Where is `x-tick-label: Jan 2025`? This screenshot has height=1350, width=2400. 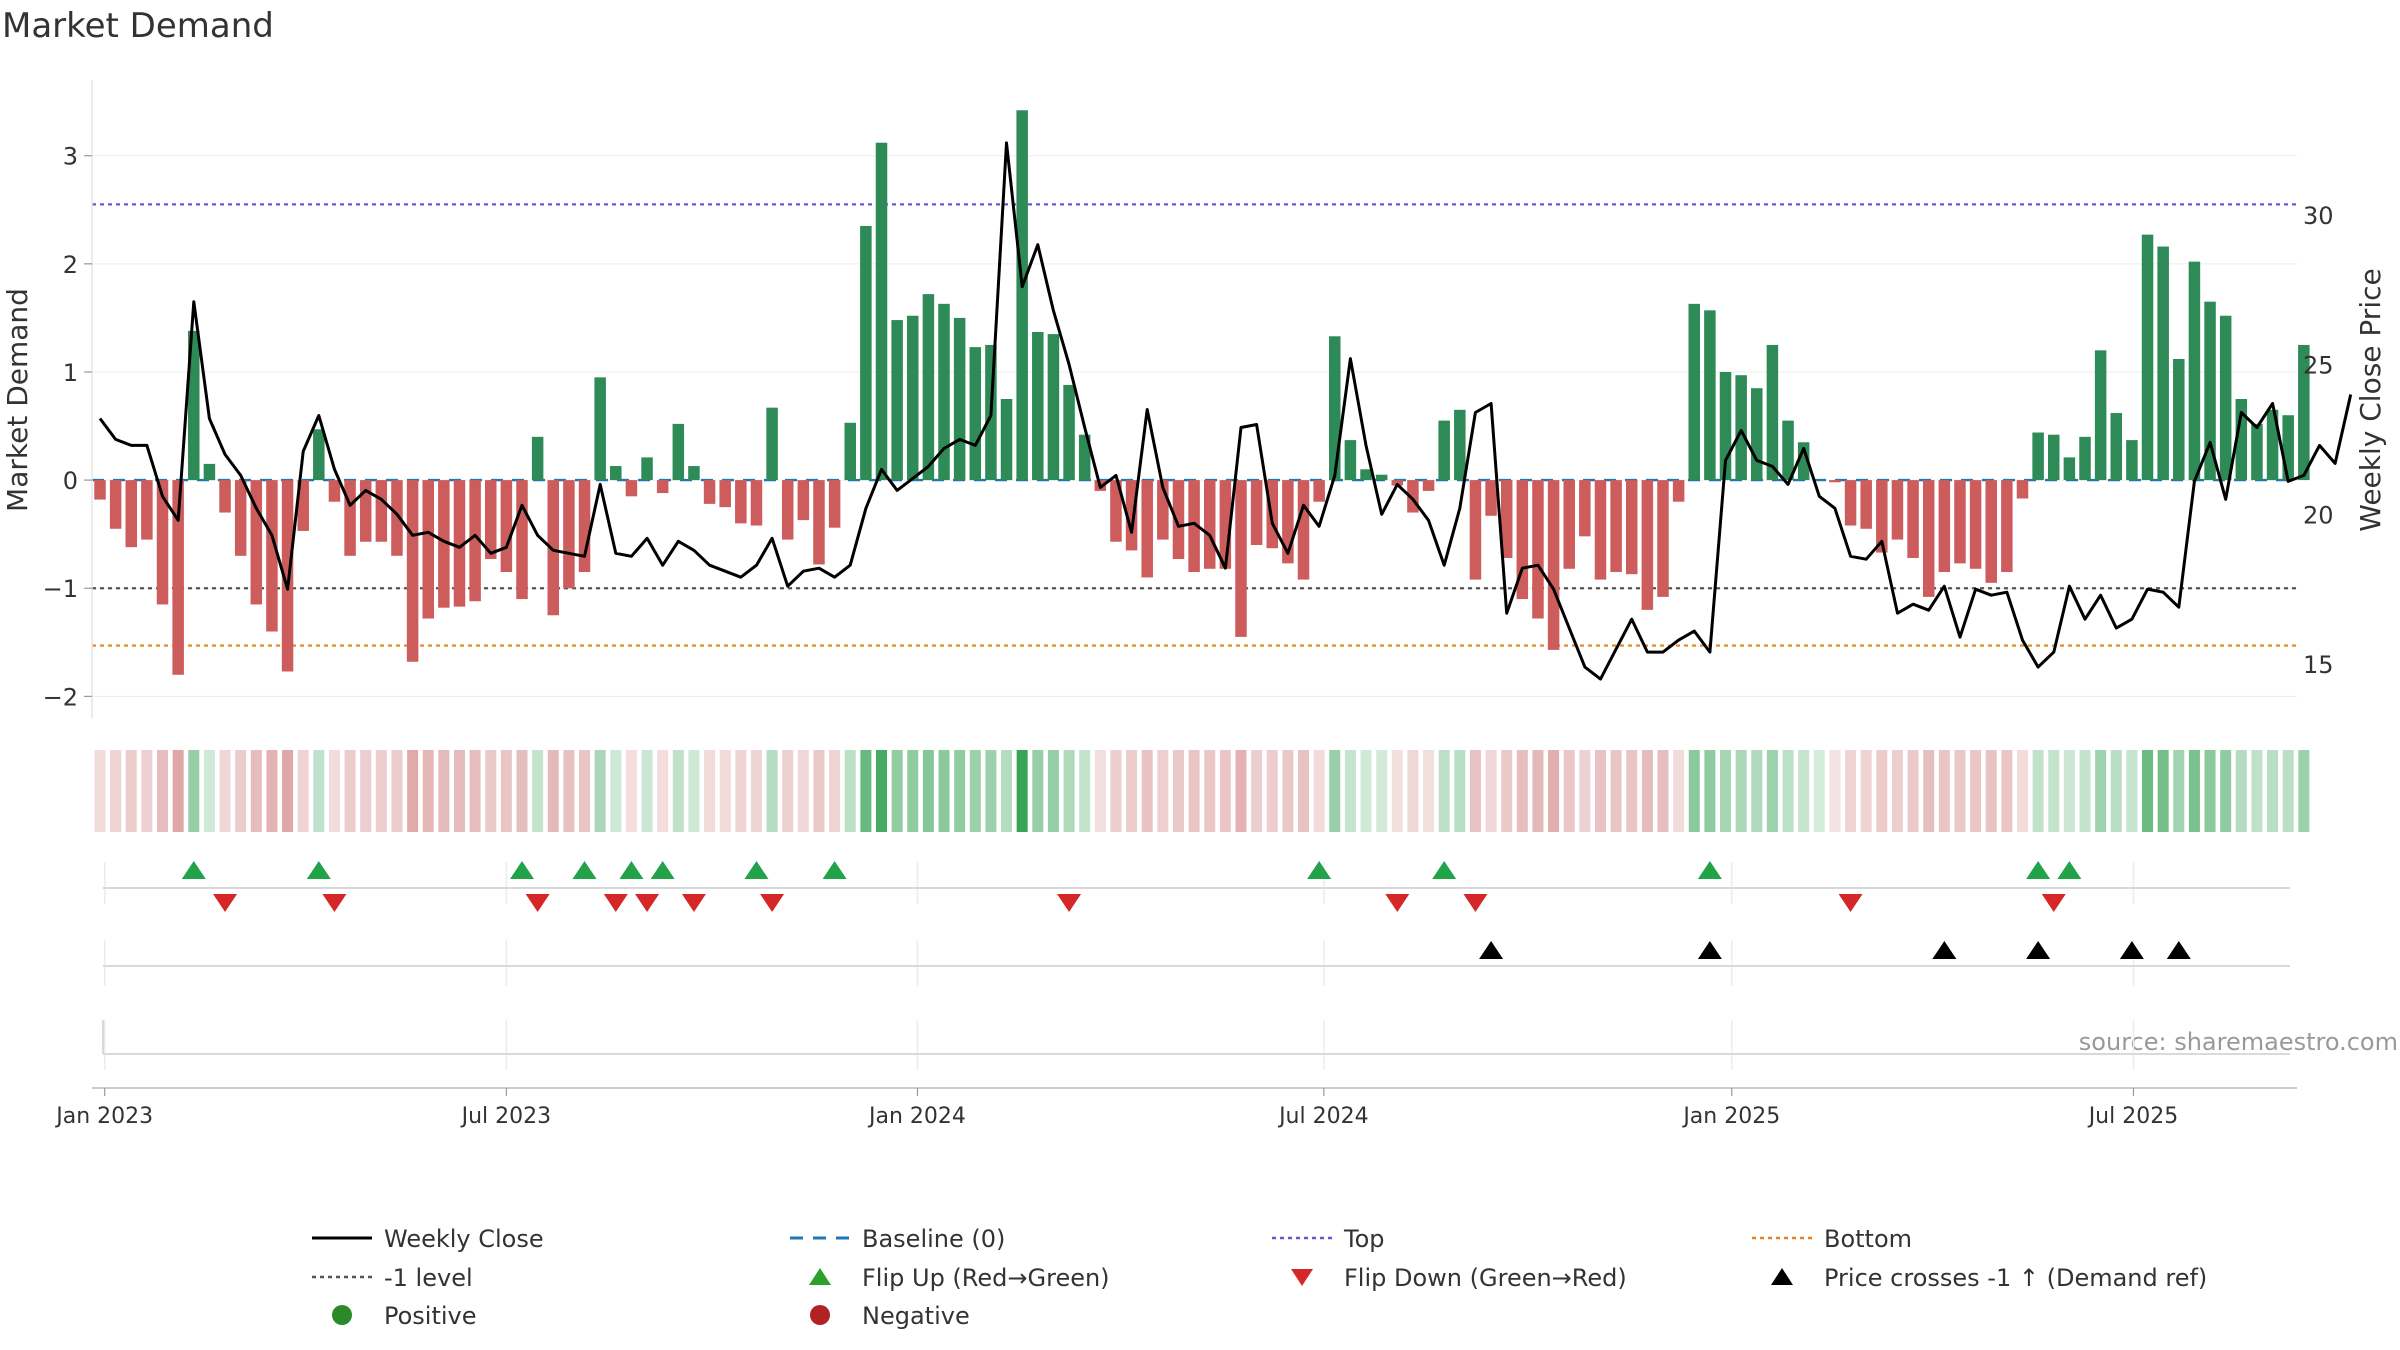
x-tick-label: Jan 2025 is located at coordinates (1730, 1116).